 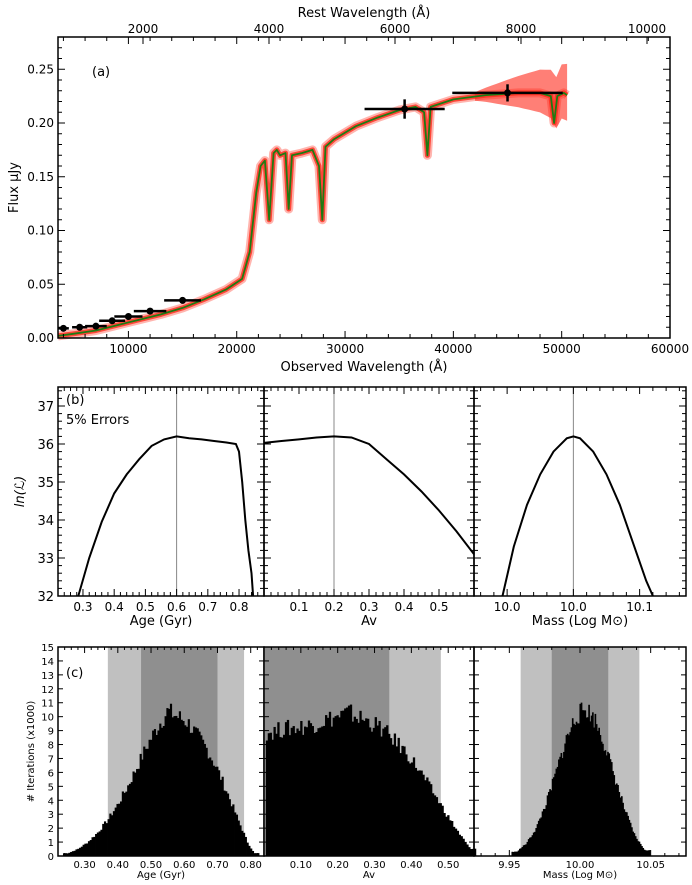 I want to click on x-axis-title: Observed Wavelength (Å), so click(x=364, y=367).